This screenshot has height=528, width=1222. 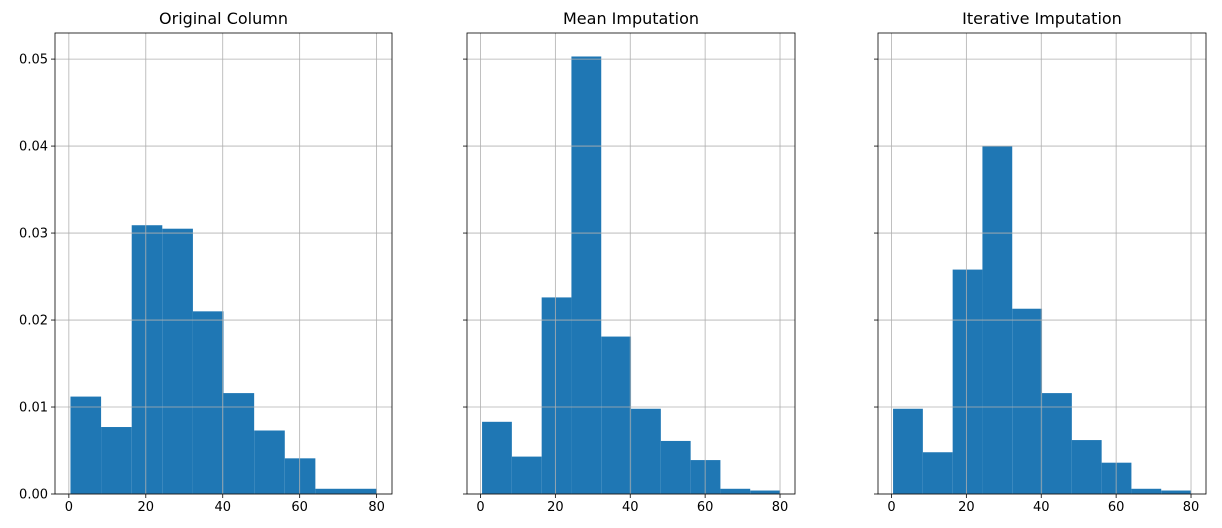 What do you see at coordinates (33, 495) in the screenshot?
I see `y-tick-label: 0.00` at bounding box center [33, 495].